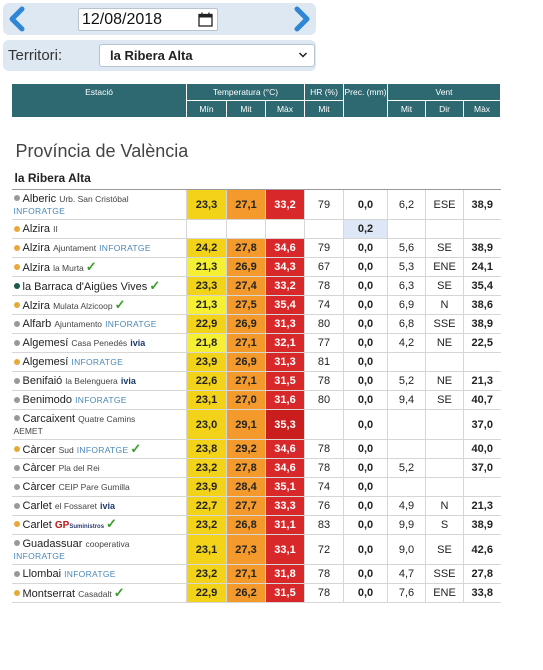  Describe the element at coordinates (99, 267) in the screenshot. I see `station-cell: Alzira la Murta ✓` at that location.